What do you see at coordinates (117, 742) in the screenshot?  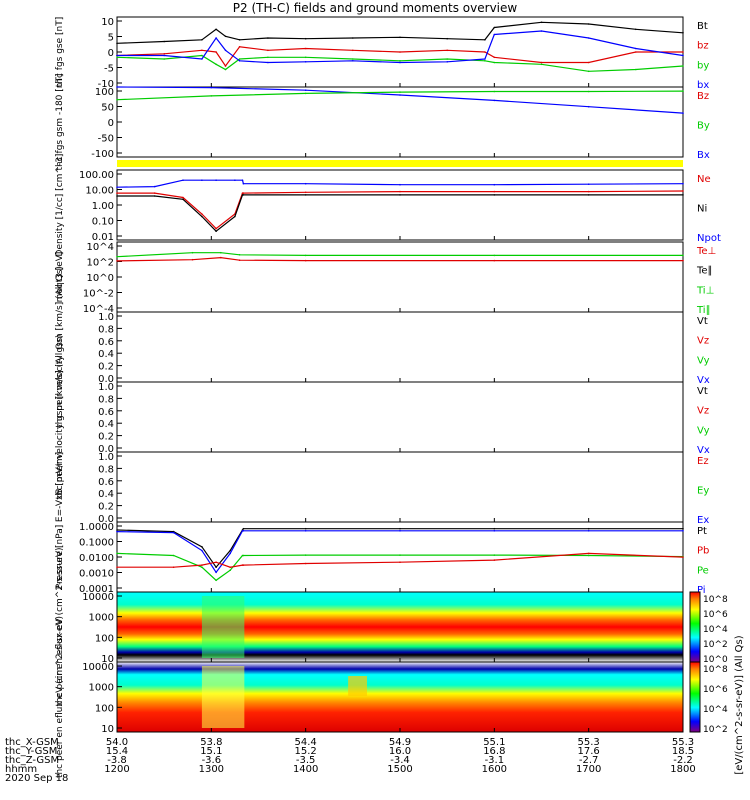 I see `x-row-value: 54.0` at bounding box center [117, 742].